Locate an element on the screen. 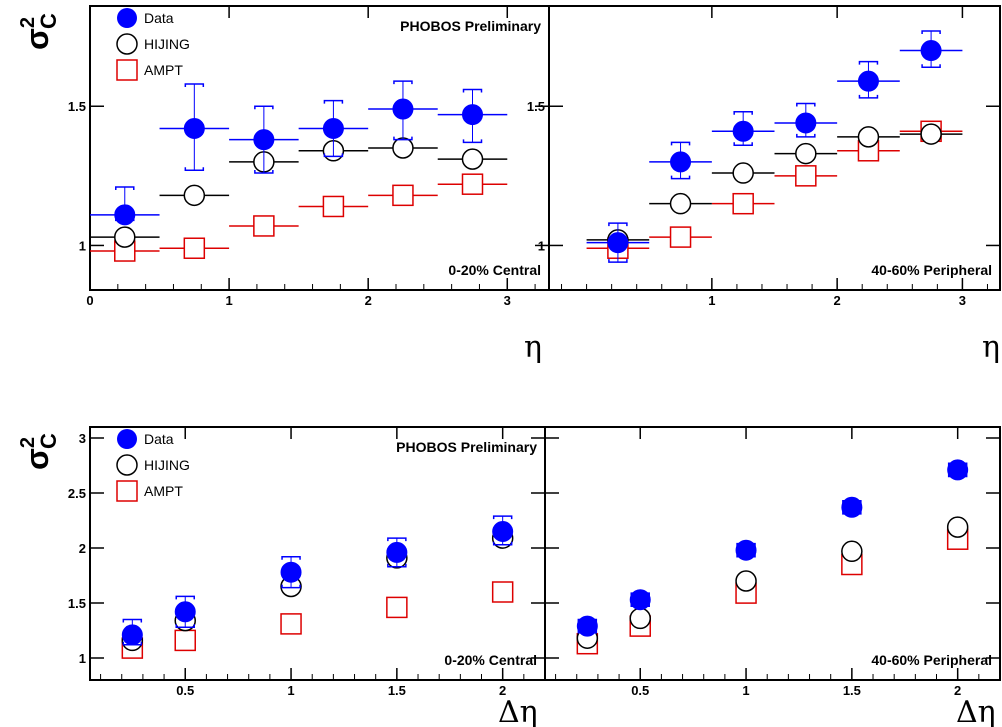  bottom-left-xlabel: Δη is located at coordinates (518, 711).